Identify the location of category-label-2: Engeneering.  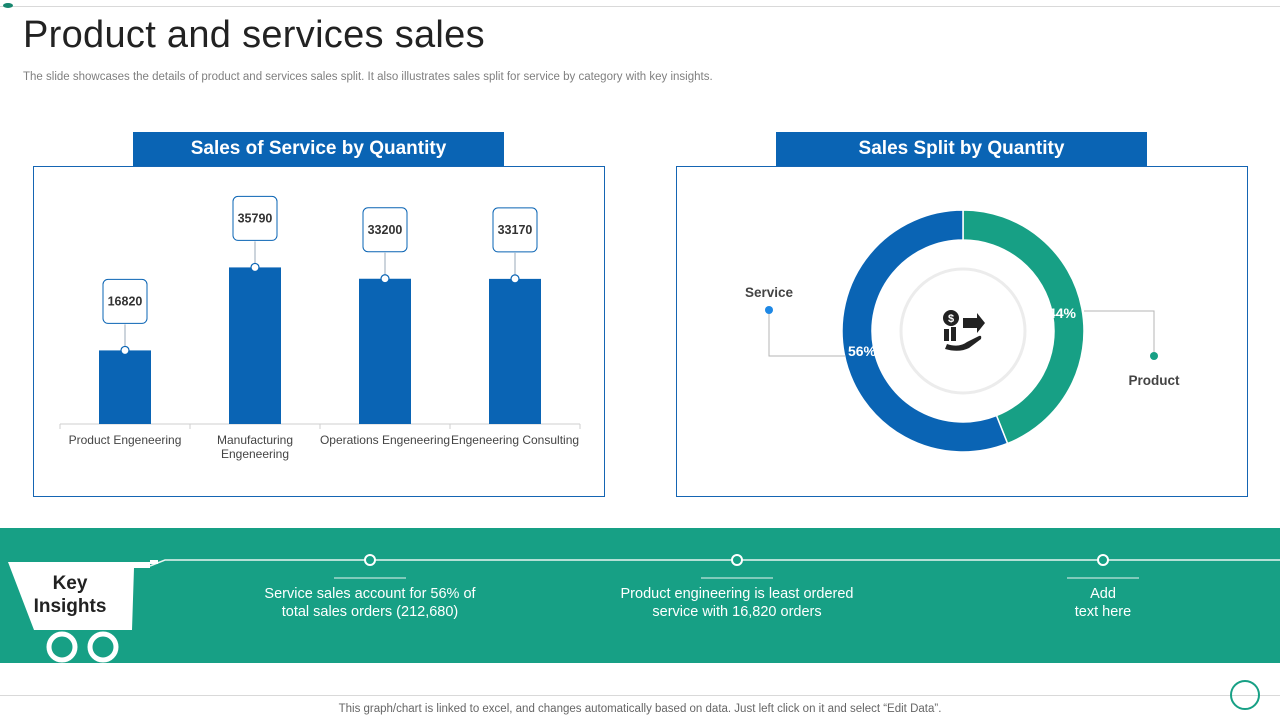
(255, 454).